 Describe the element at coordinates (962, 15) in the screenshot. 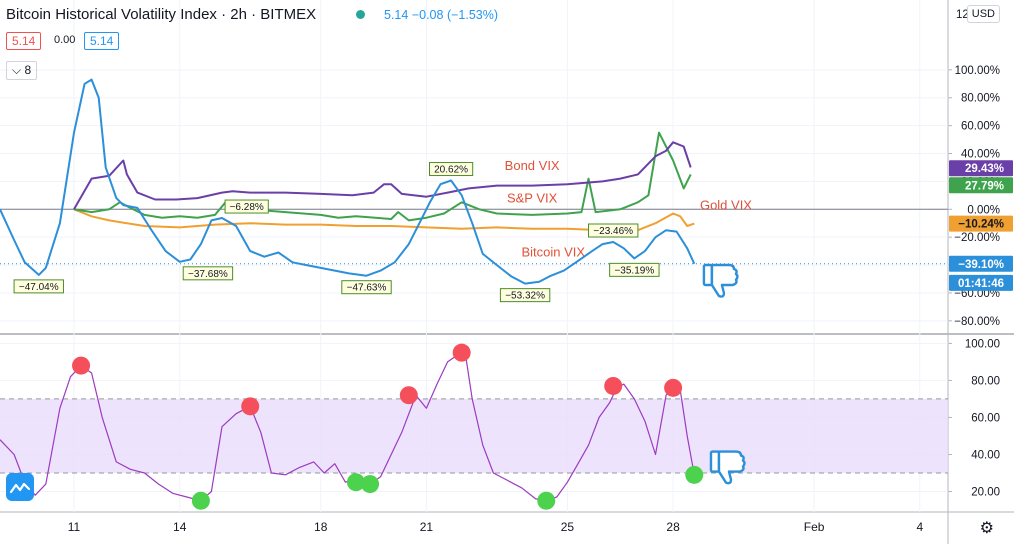

I see `y-tick-label-partial: 12` at that location.